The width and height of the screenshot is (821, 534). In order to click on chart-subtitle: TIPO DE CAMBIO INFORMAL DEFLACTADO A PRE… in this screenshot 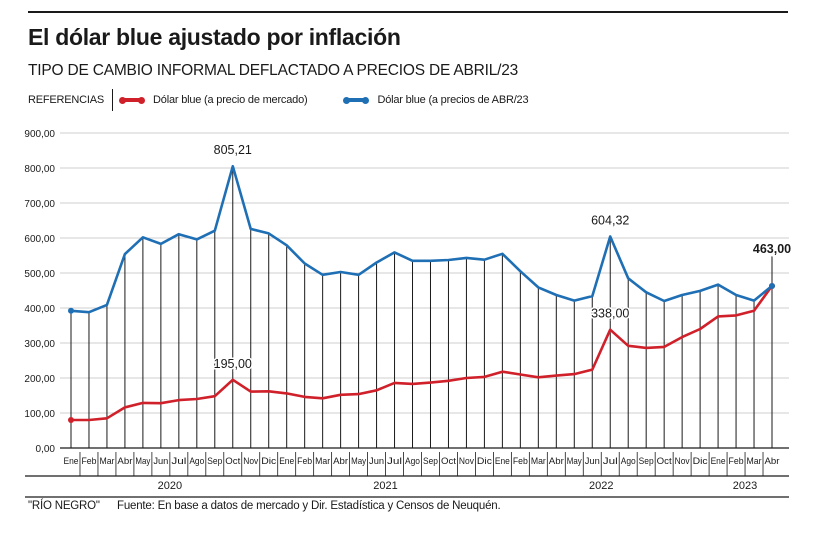, I will do `click(273, 70)`.